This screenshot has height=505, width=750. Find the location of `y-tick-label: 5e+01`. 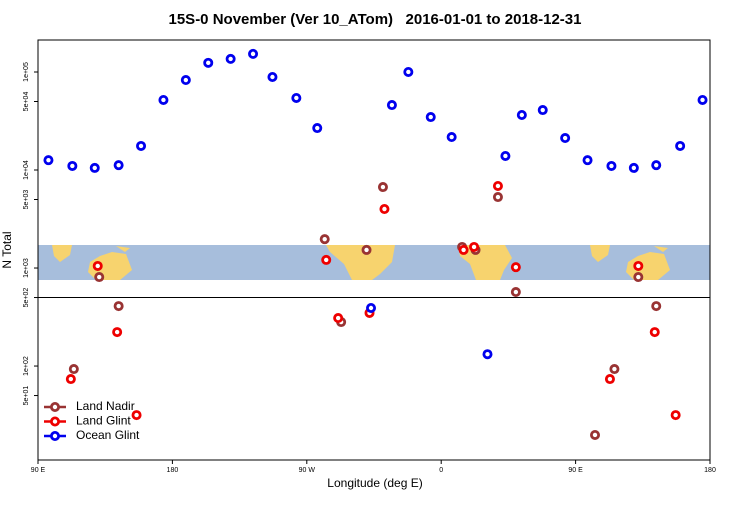

y-tick-label: 5e+01 is located at coordinates (26, 396).